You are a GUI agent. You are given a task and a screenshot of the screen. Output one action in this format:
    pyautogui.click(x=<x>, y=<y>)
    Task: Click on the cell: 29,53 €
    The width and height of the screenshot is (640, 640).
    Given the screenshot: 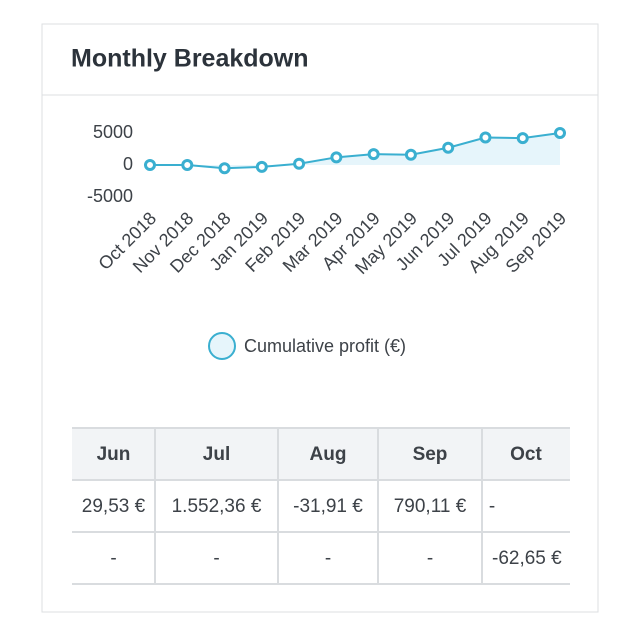 What is the action you would take?
    pyautogui.click(x=114, y=506)
    